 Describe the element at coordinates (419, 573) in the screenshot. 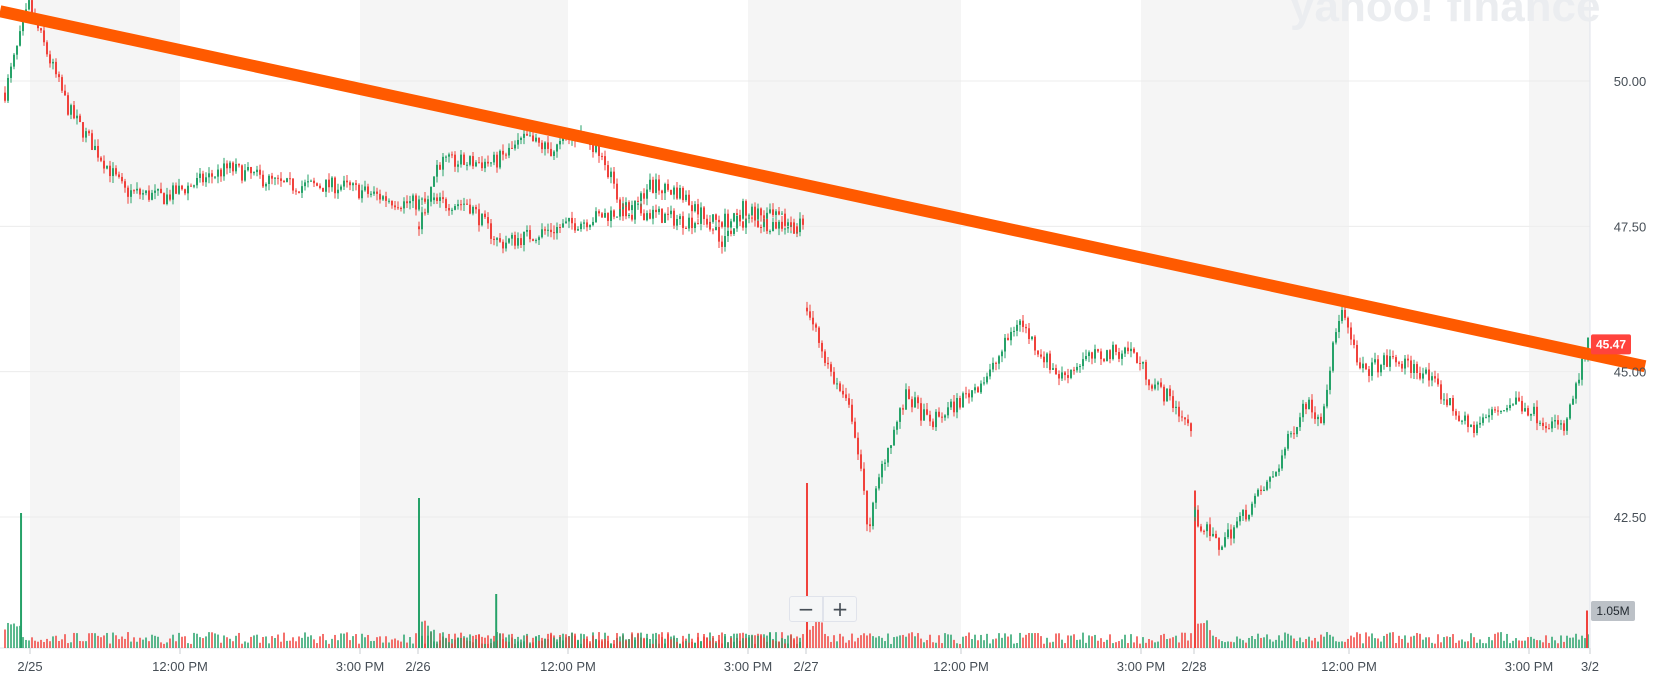

I see `volume-spike` at that location.